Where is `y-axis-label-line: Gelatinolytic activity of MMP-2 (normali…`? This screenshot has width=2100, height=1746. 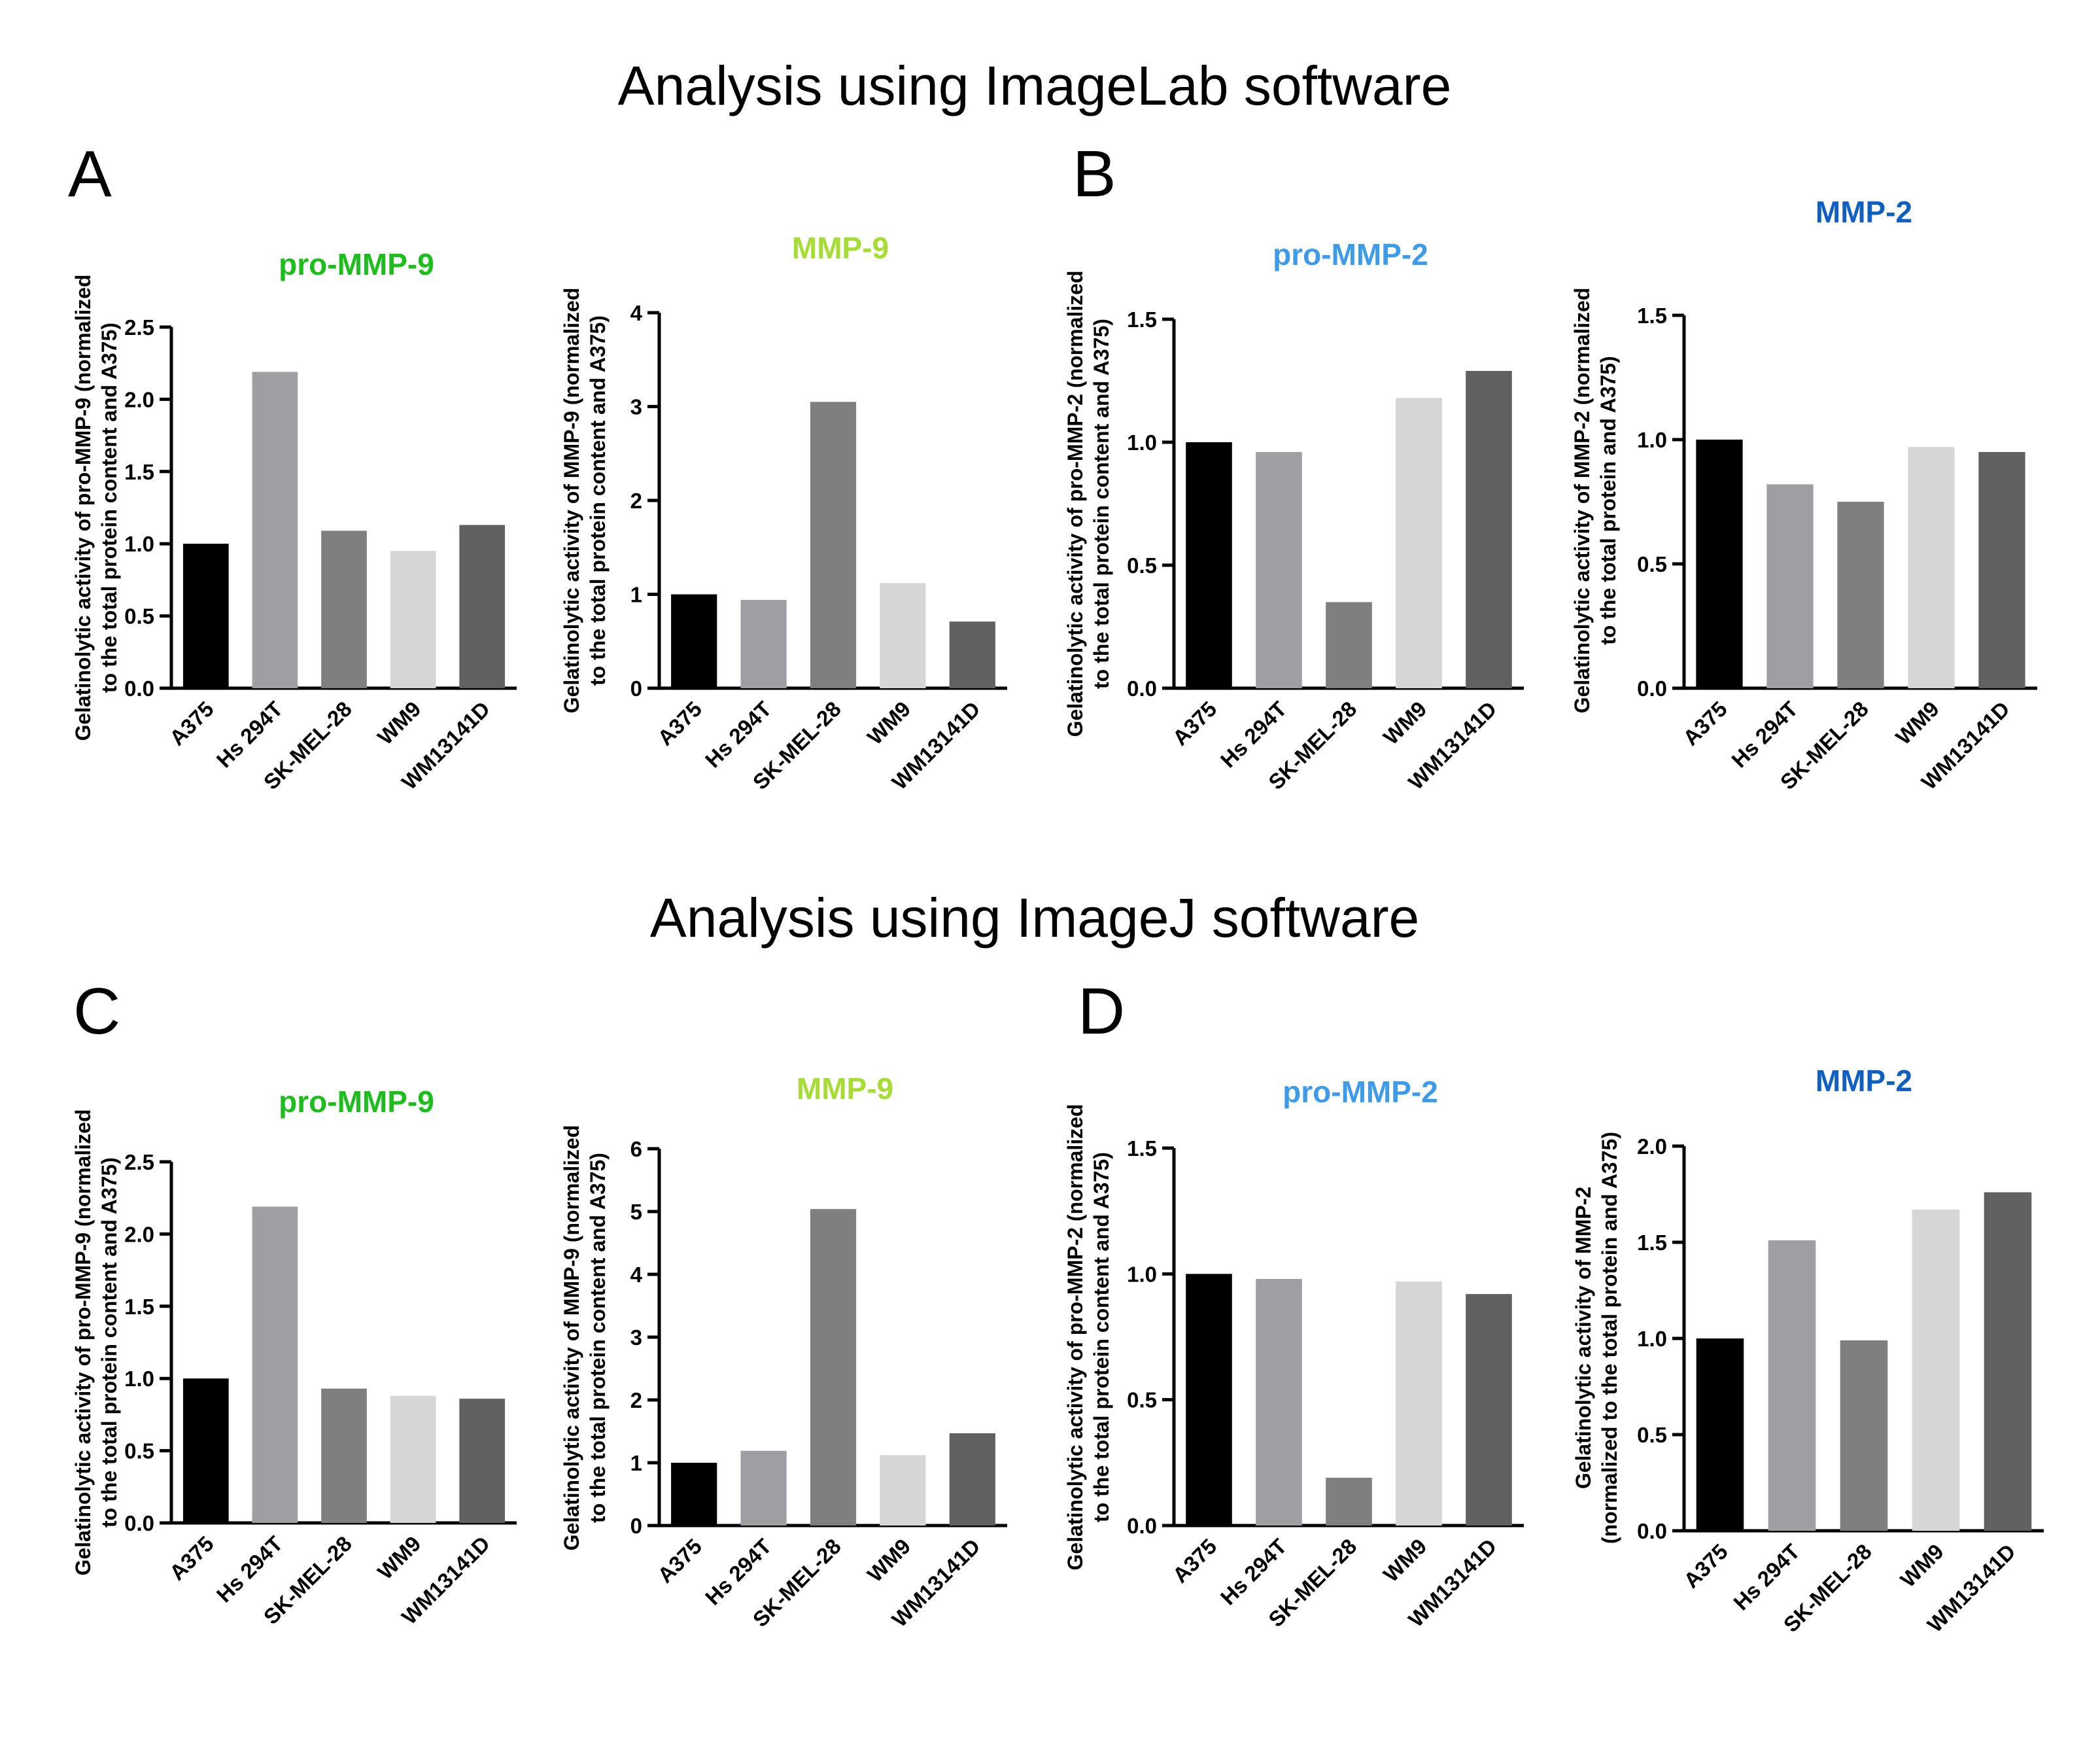 y-axis-label-line: Gelatinolytic activity of MMP-2 (normali… is located at coordinates (1582, 501).